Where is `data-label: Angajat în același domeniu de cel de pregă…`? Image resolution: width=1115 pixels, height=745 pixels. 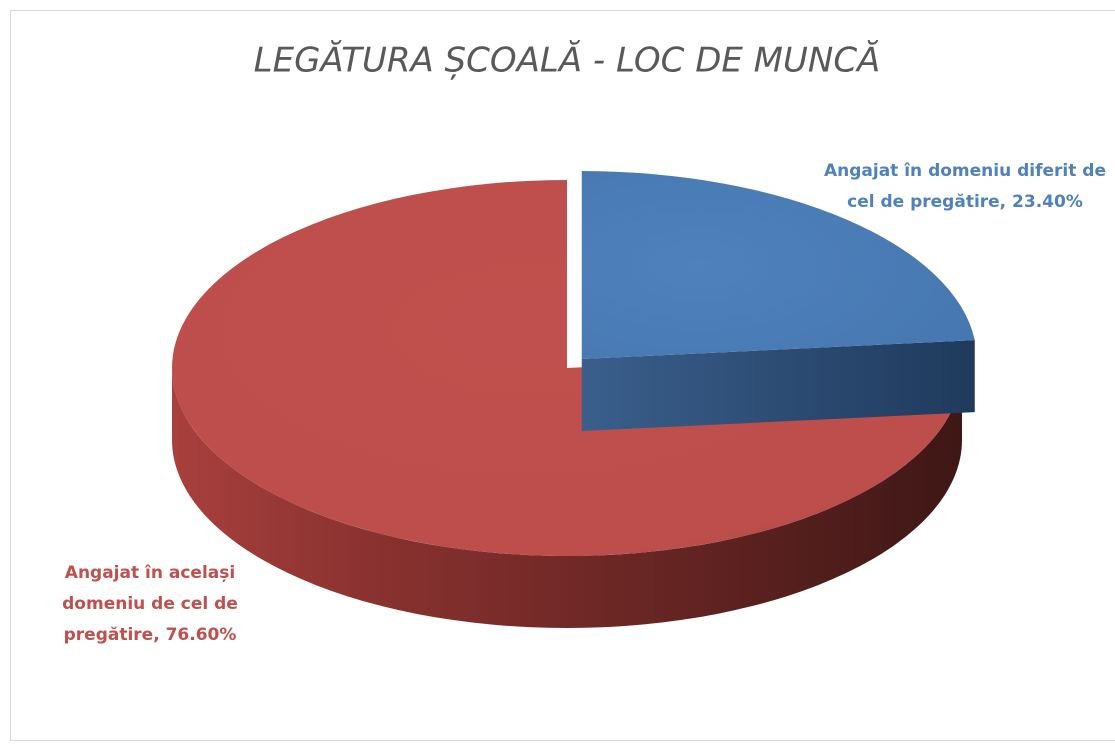
data-label: Angajat în același domeniu de cel de pregă… is located at coordinates (150, 604).